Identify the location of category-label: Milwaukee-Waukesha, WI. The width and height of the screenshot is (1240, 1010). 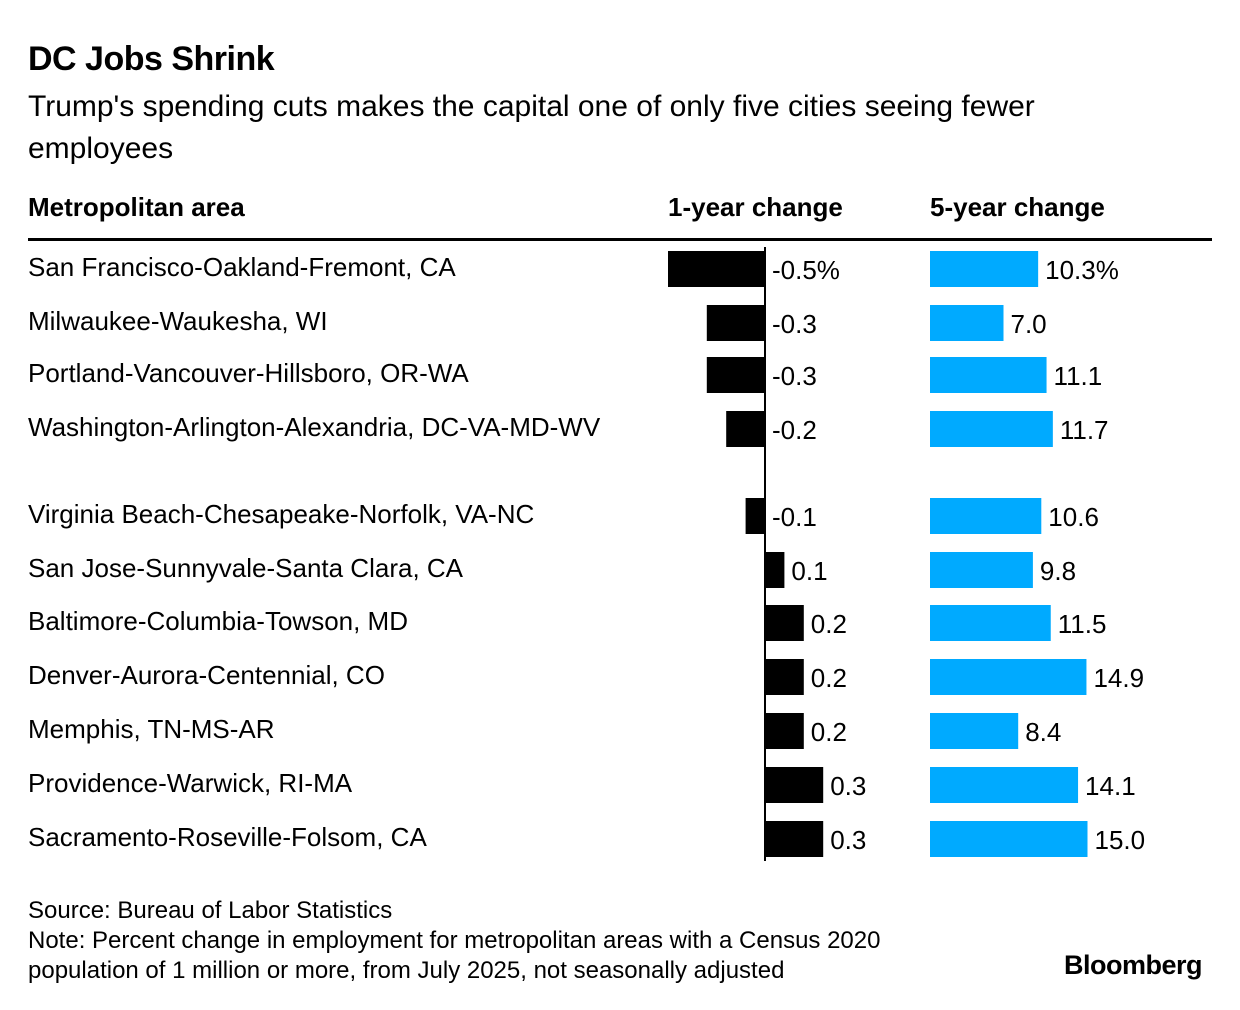
(178, 321).